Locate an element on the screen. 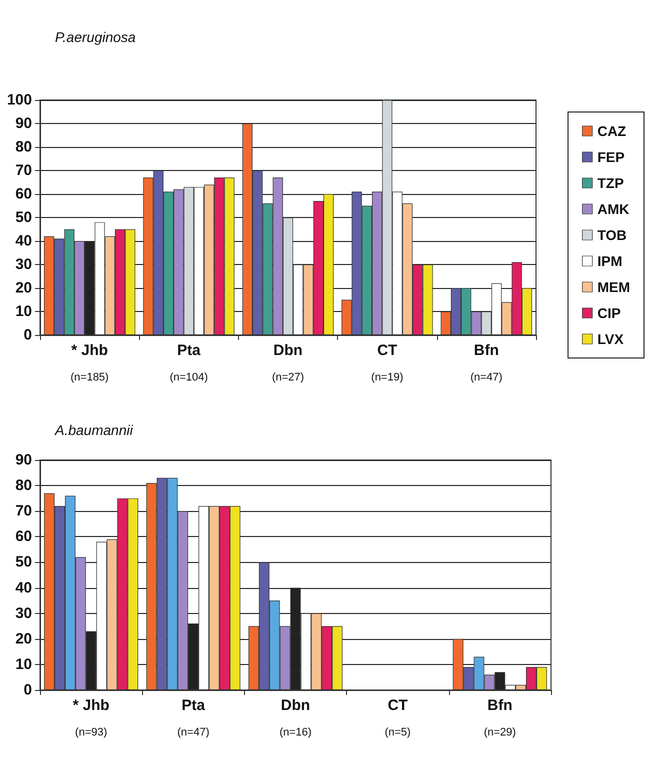  legend-label: IPM is located at coordinates (609, 261).